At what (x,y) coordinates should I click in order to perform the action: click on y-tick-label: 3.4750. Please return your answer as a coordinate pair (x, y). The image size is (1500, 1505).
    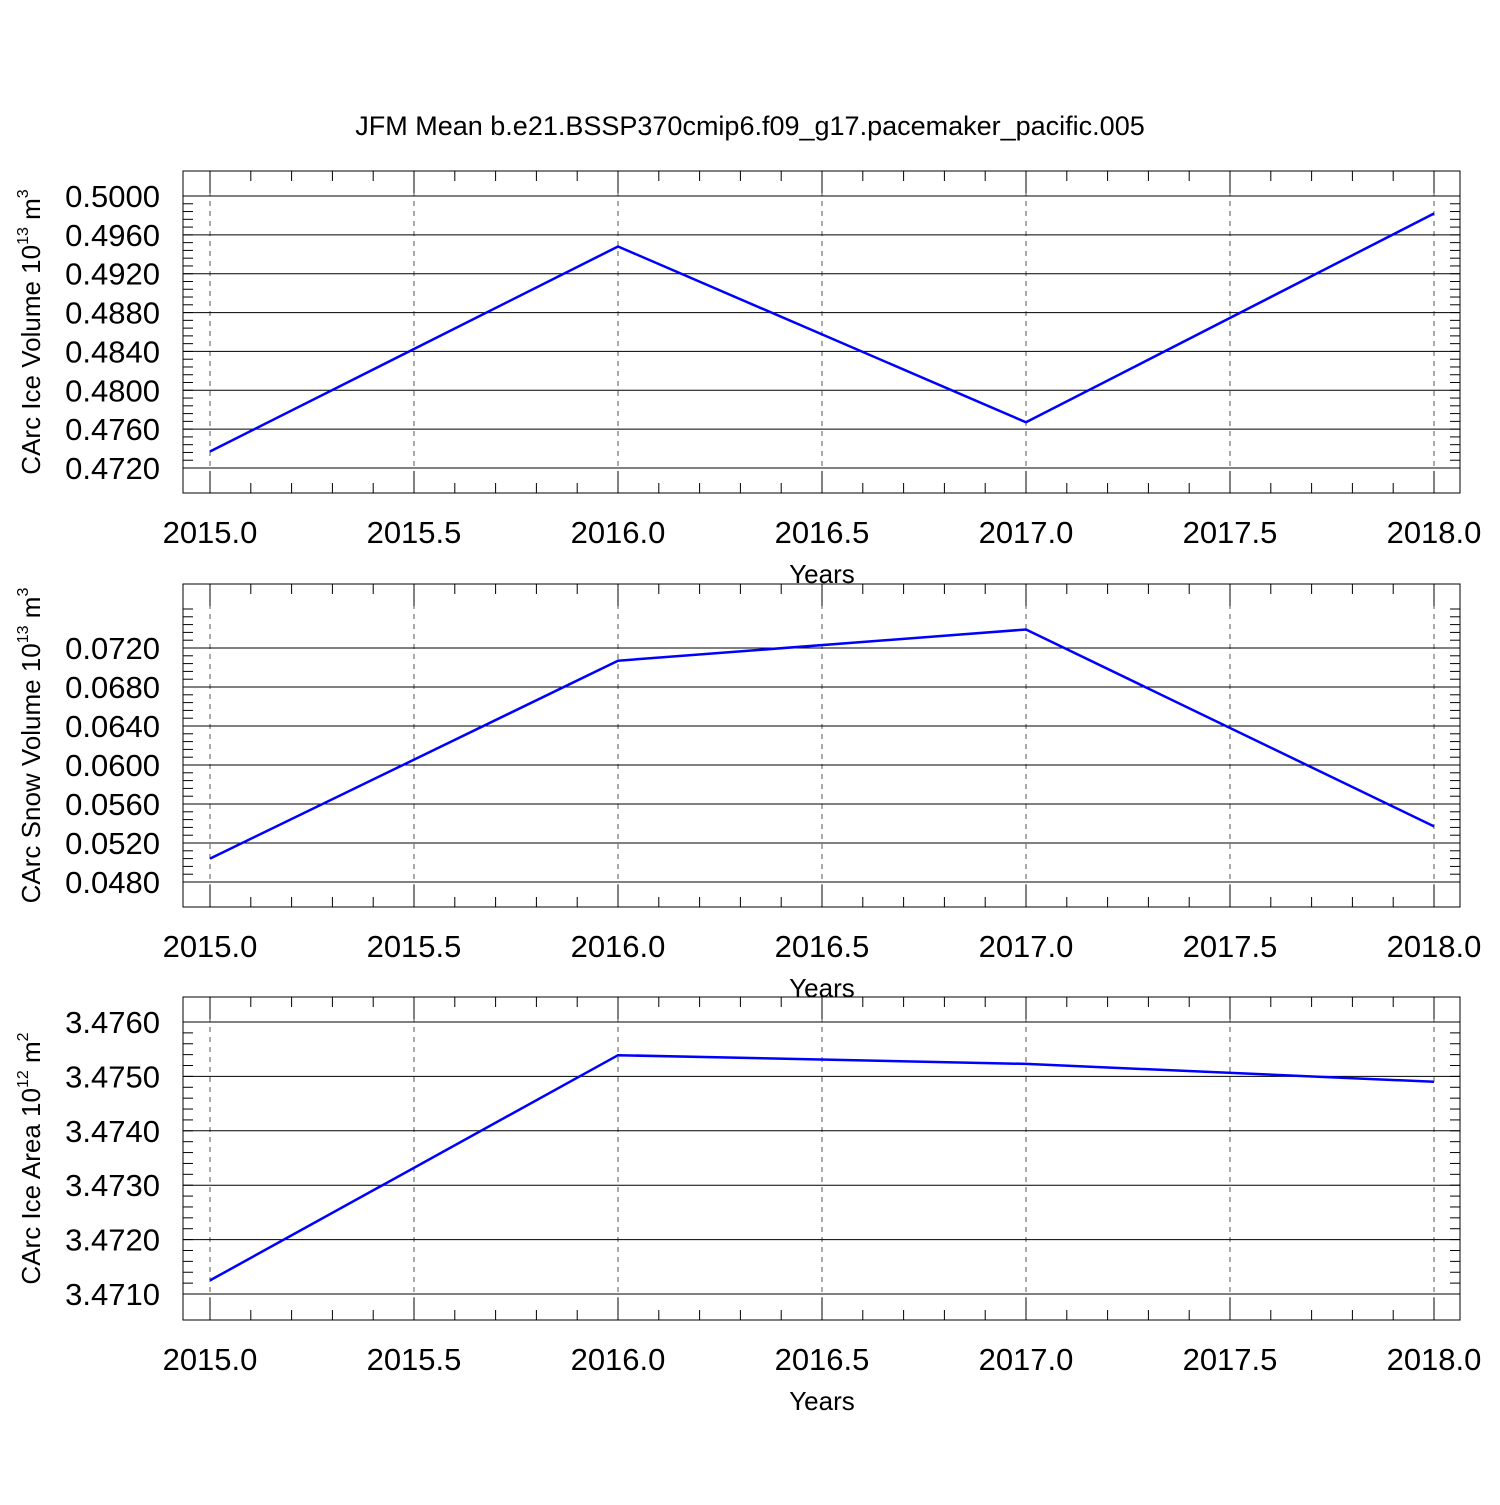
    Looking at the image, I should click on (112, 1076).